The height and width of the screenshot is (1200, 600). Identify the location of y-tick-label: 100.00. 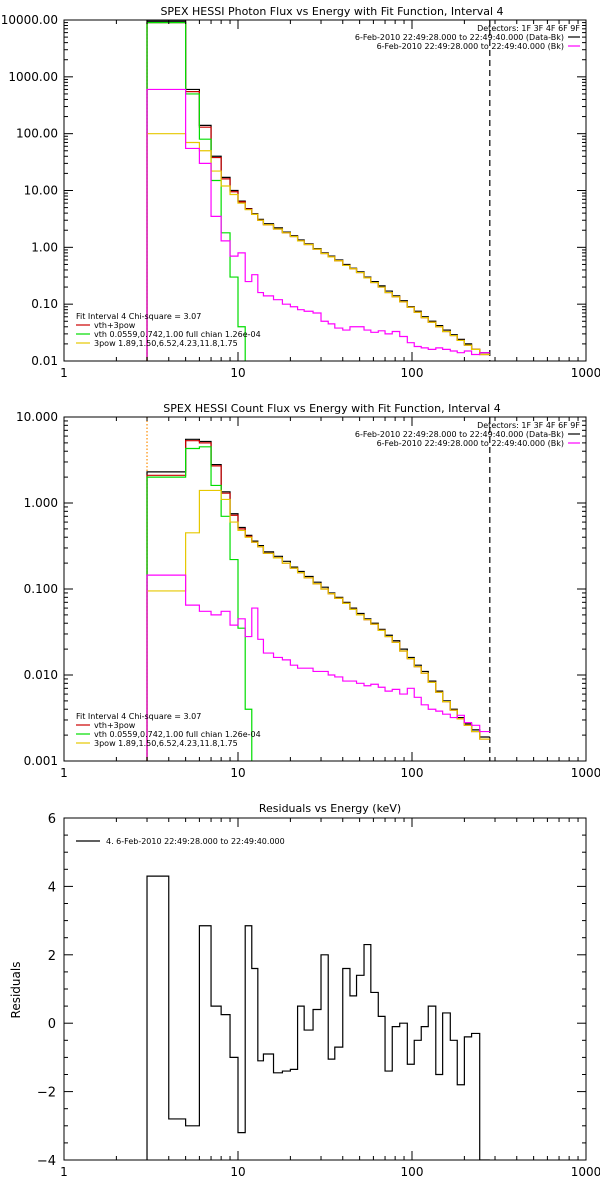
(37, 134).